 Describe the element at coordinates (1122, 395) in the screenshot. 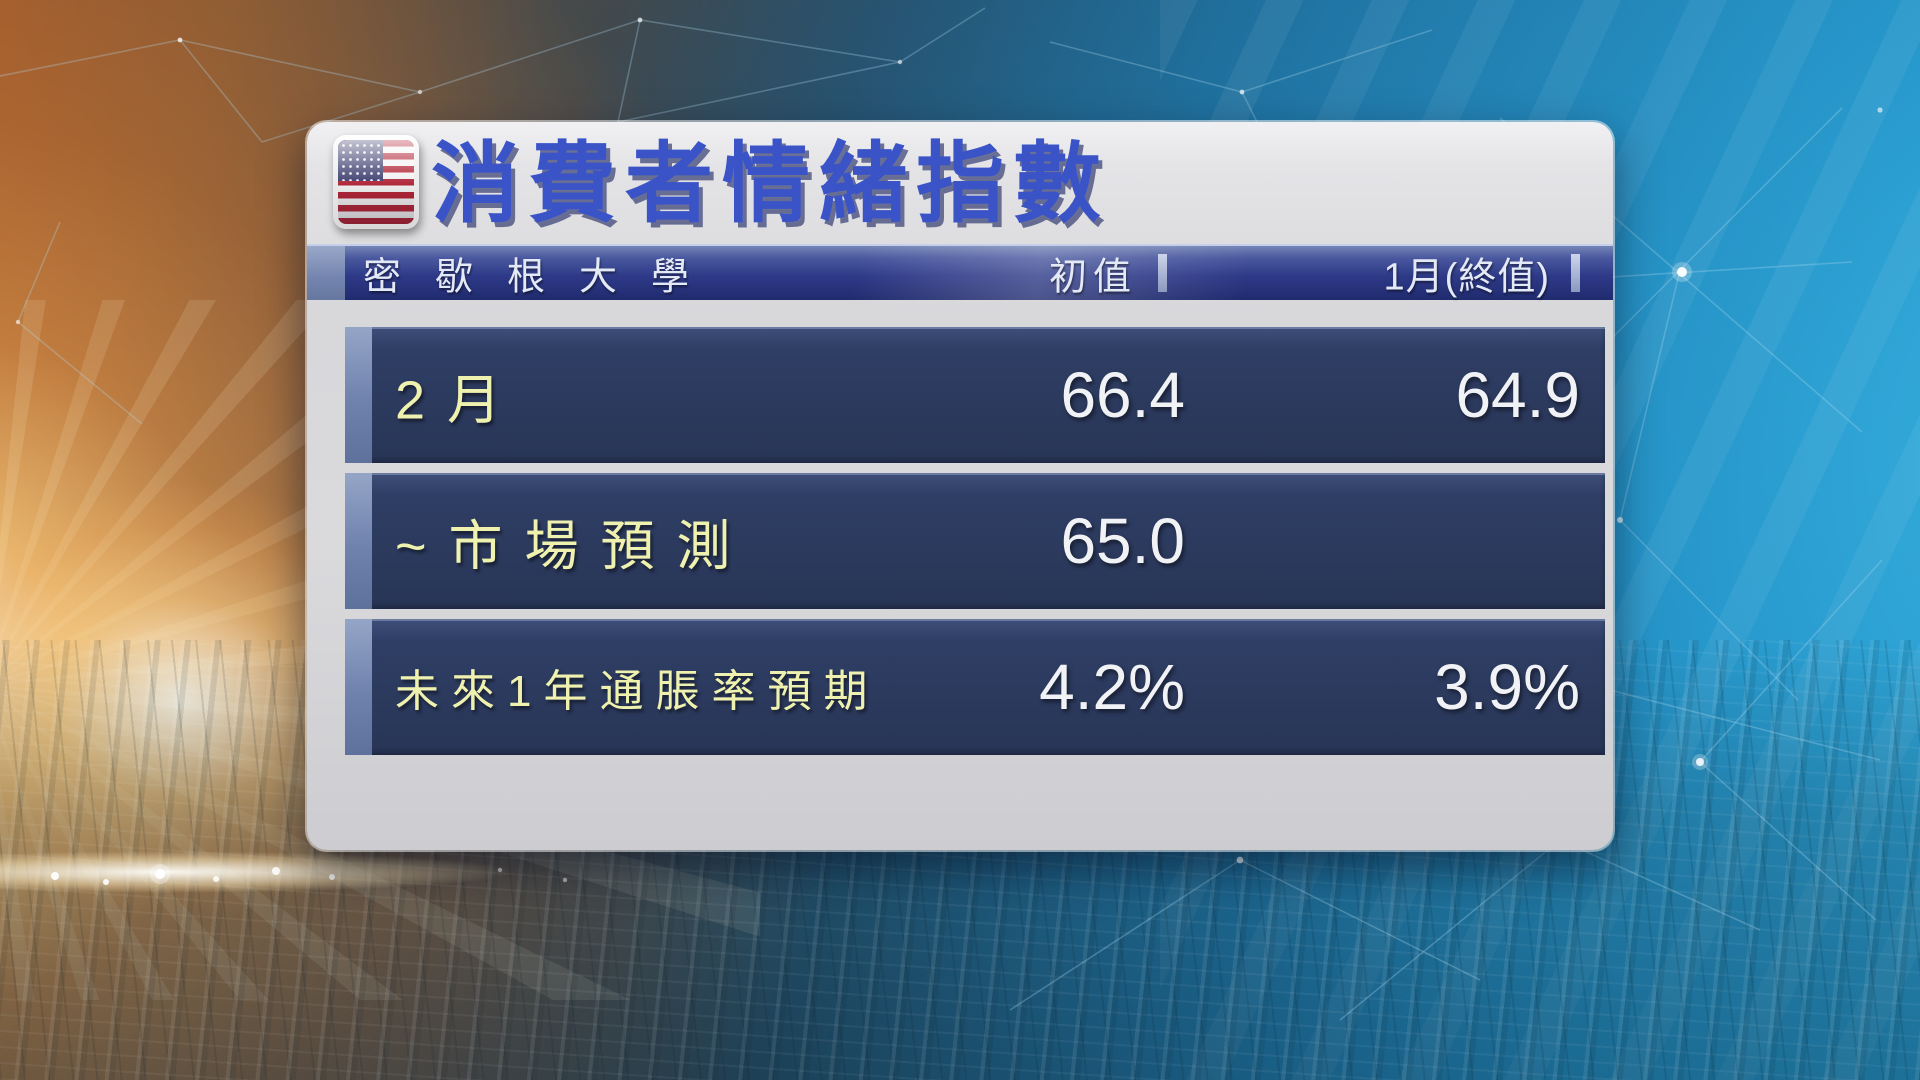

I see `row-value-initial: 66.4` at that location.